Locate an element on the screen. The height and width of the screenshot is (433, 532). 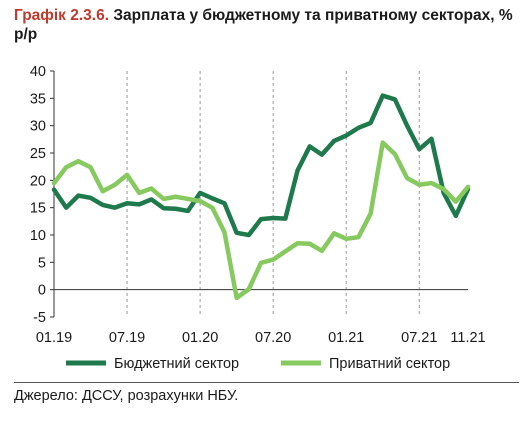
x-tick-label: 11.21 is located at coordinates (467, 338).